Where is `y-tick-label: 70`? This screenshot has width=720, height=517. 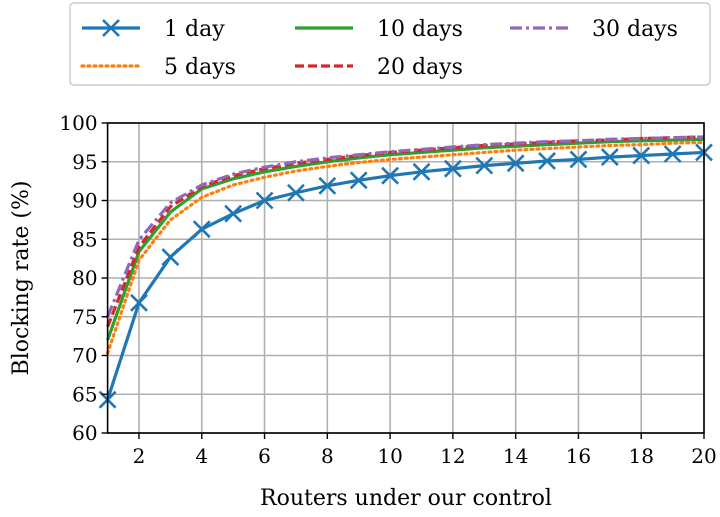 y-tick-label: 70 is located at coordinates (84, 356).